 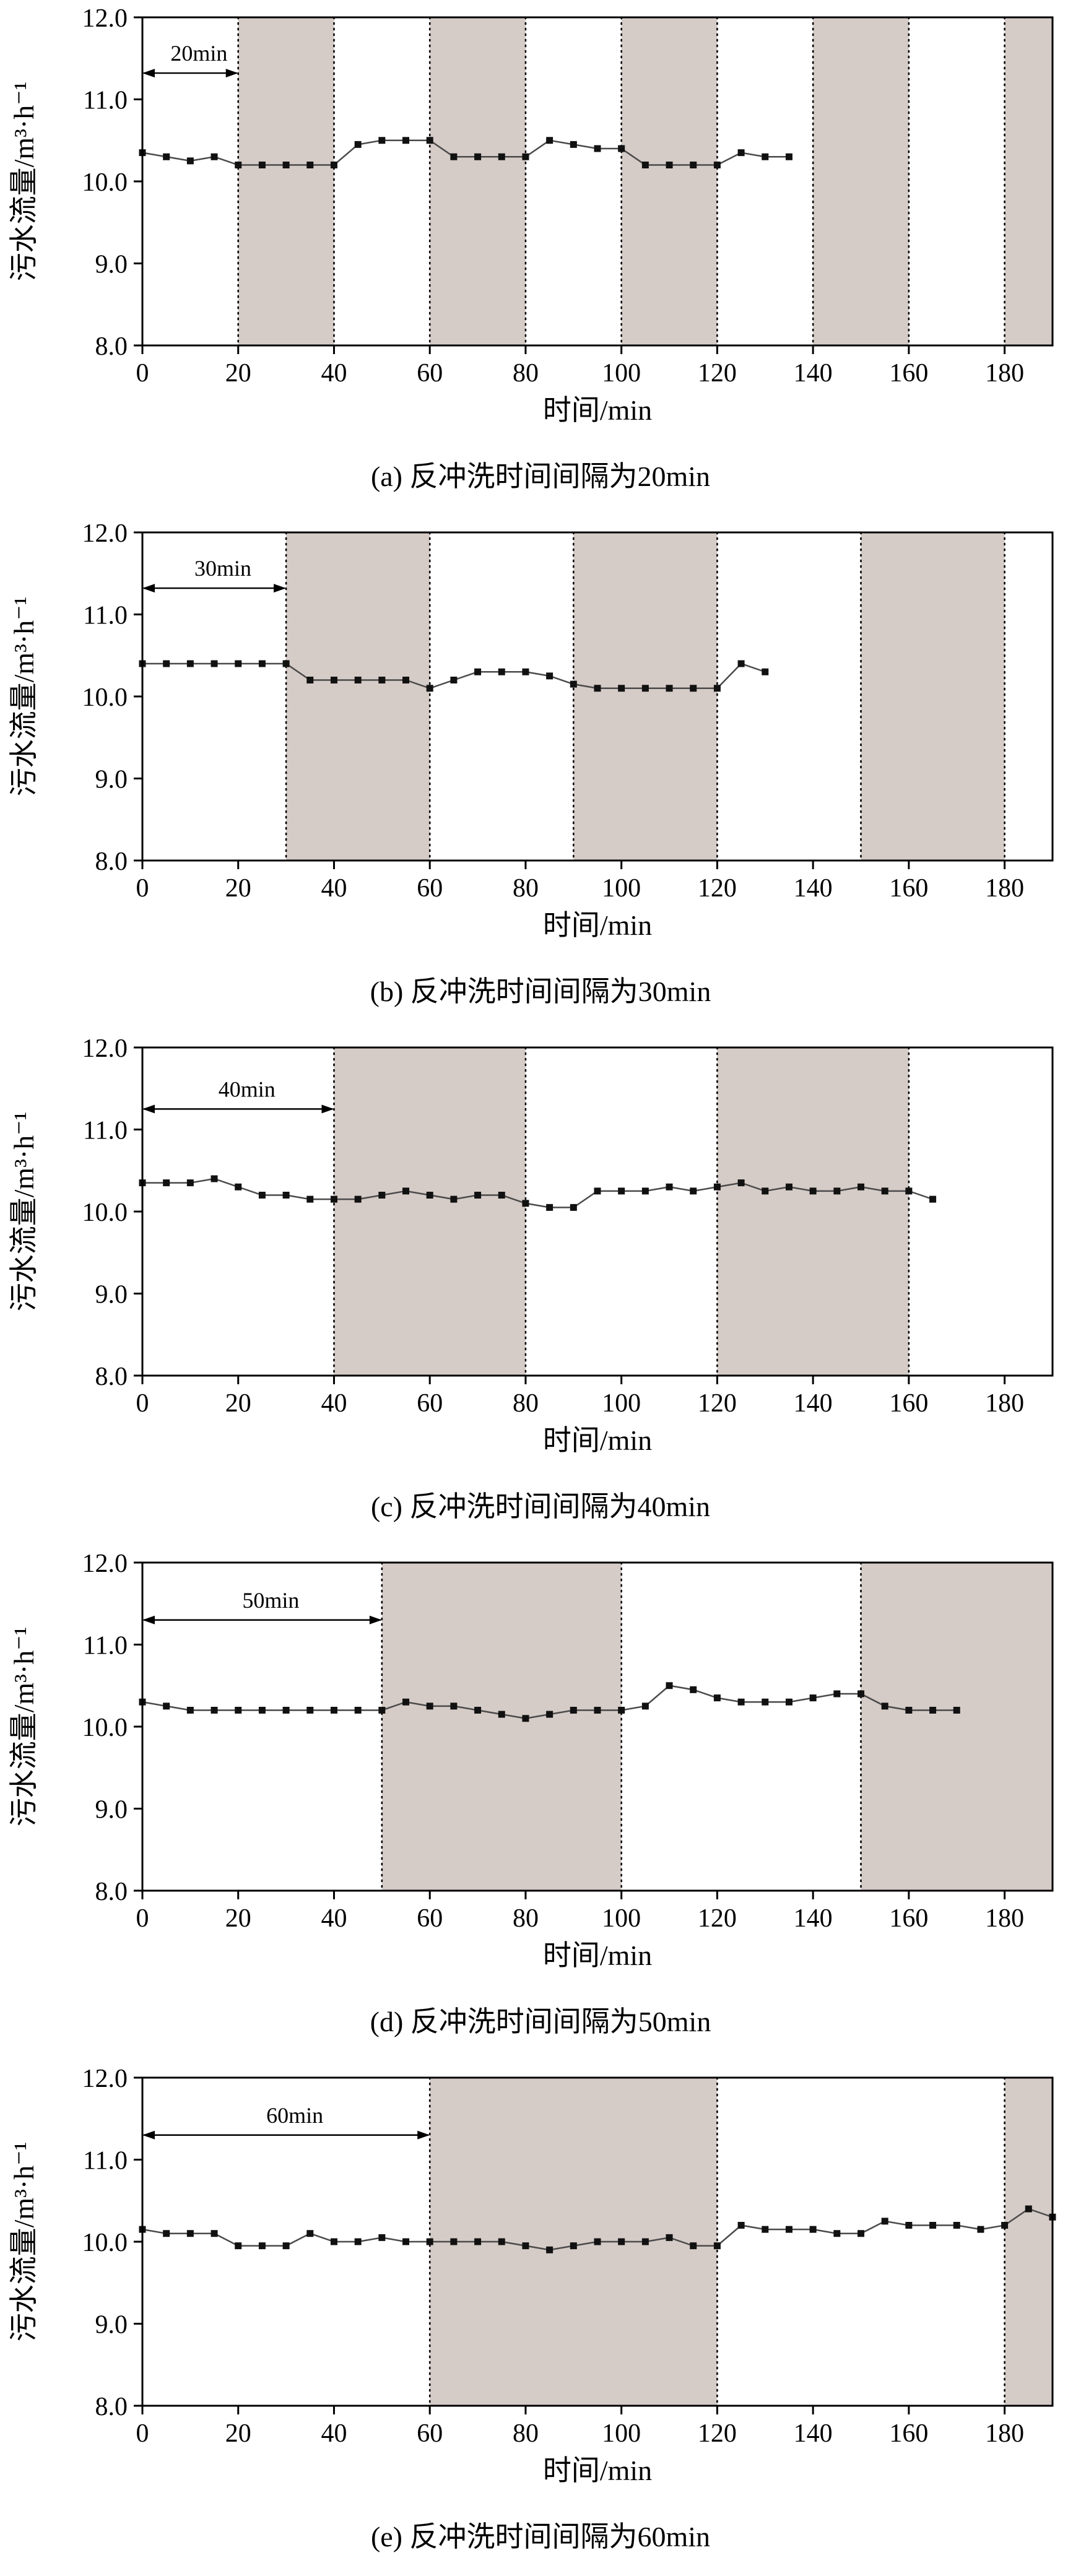 I want to click on svg-text: 30min, so click(x=223, y=568).